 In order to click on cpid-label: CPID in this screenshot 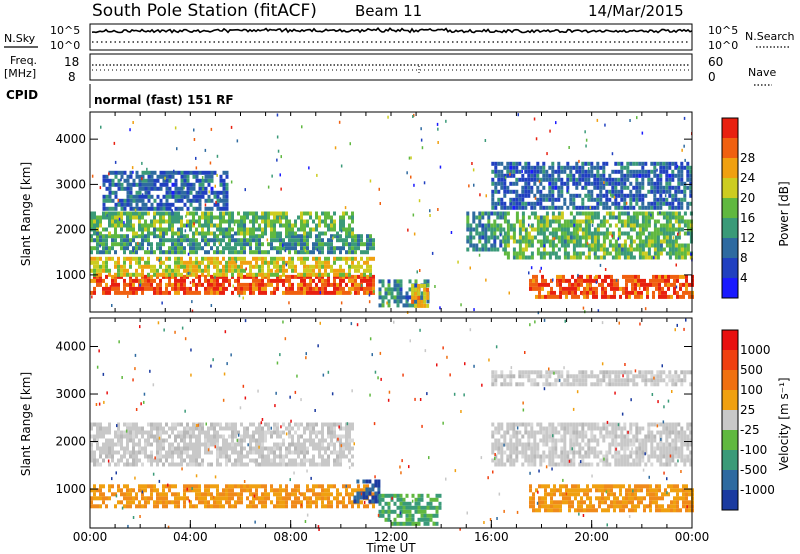, I will do `click(22, 95)`.